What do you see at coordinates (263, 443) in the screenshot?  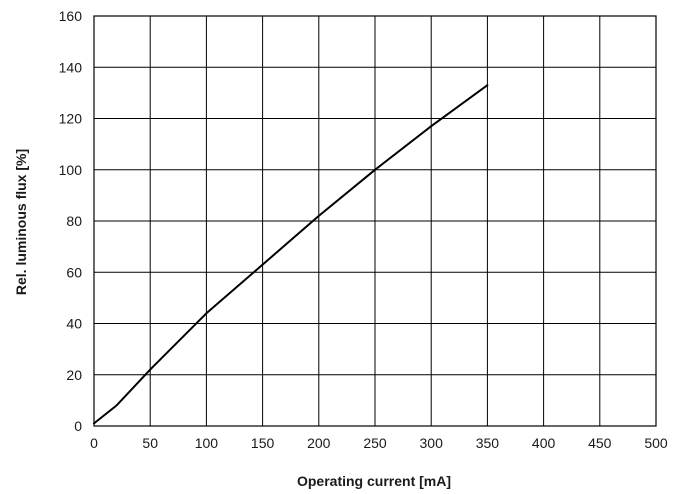 I see `x-tick-label: 150` at bounding box center [263, 443].